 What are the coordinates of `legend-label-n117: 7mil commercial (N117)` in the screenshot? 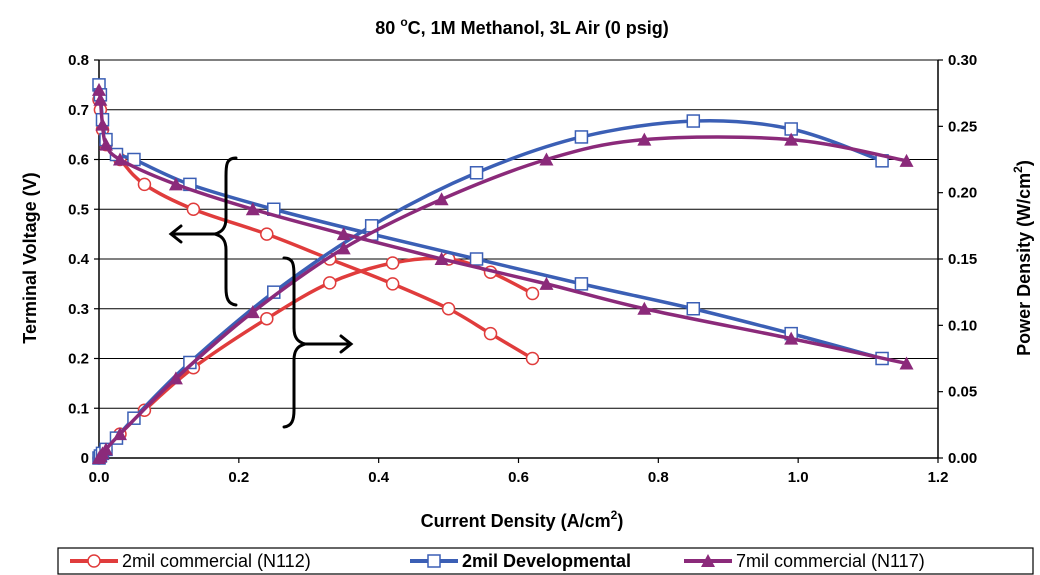 It's located at (830, 561).